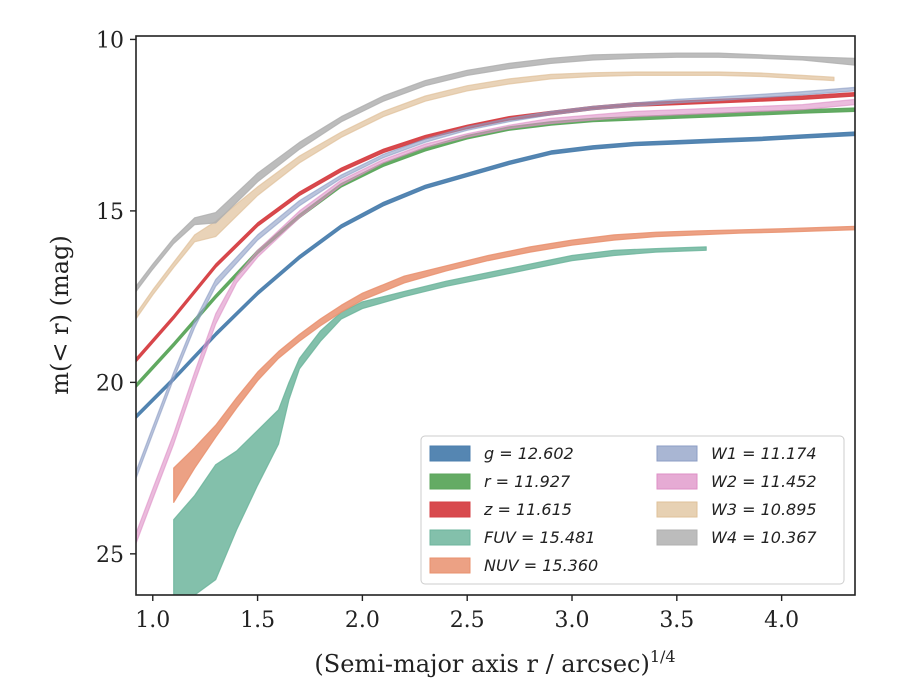  I want to click on legend-swatch-w3, so click(677, 509).